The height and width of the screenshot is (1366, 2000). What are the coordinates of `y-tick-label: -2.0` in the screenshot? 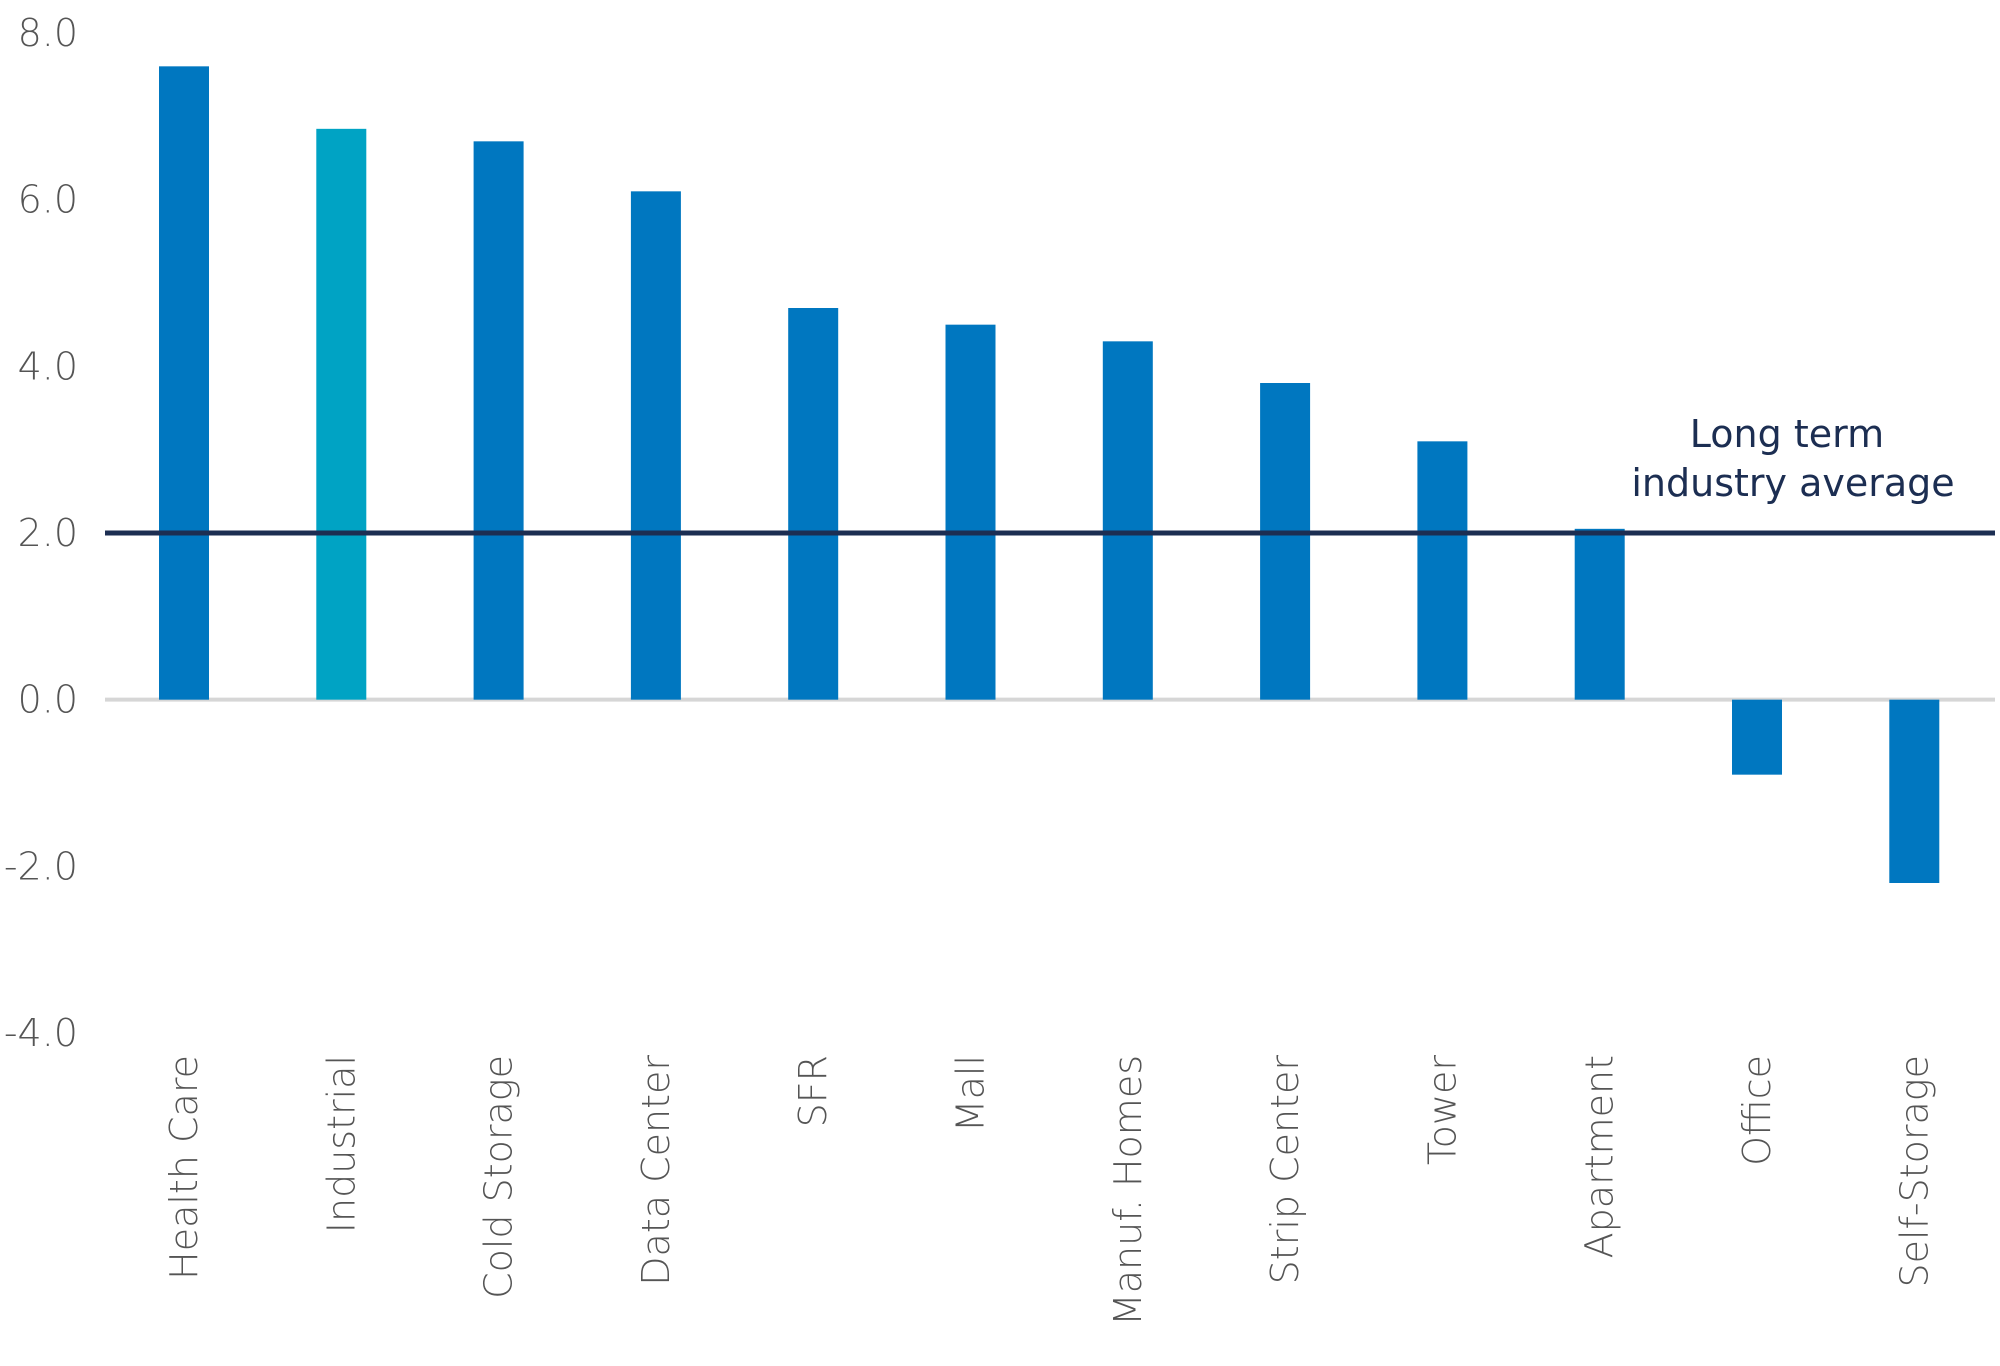 It's located at (41, 866).